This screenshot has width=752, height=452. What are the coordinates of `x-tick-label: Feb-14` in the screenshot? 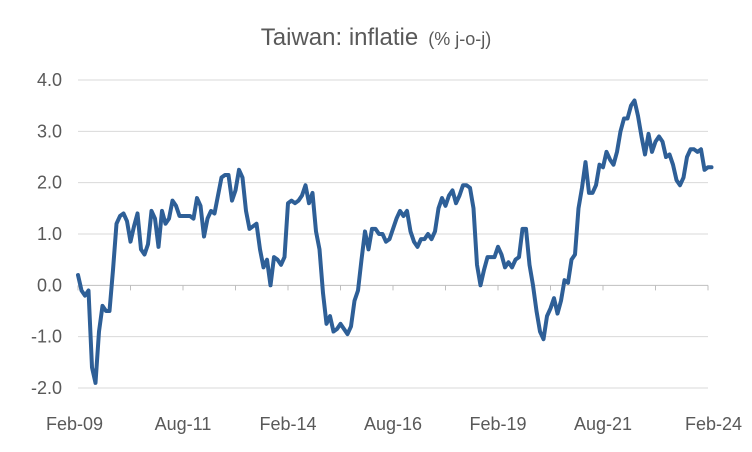 It's located at (287, 424).